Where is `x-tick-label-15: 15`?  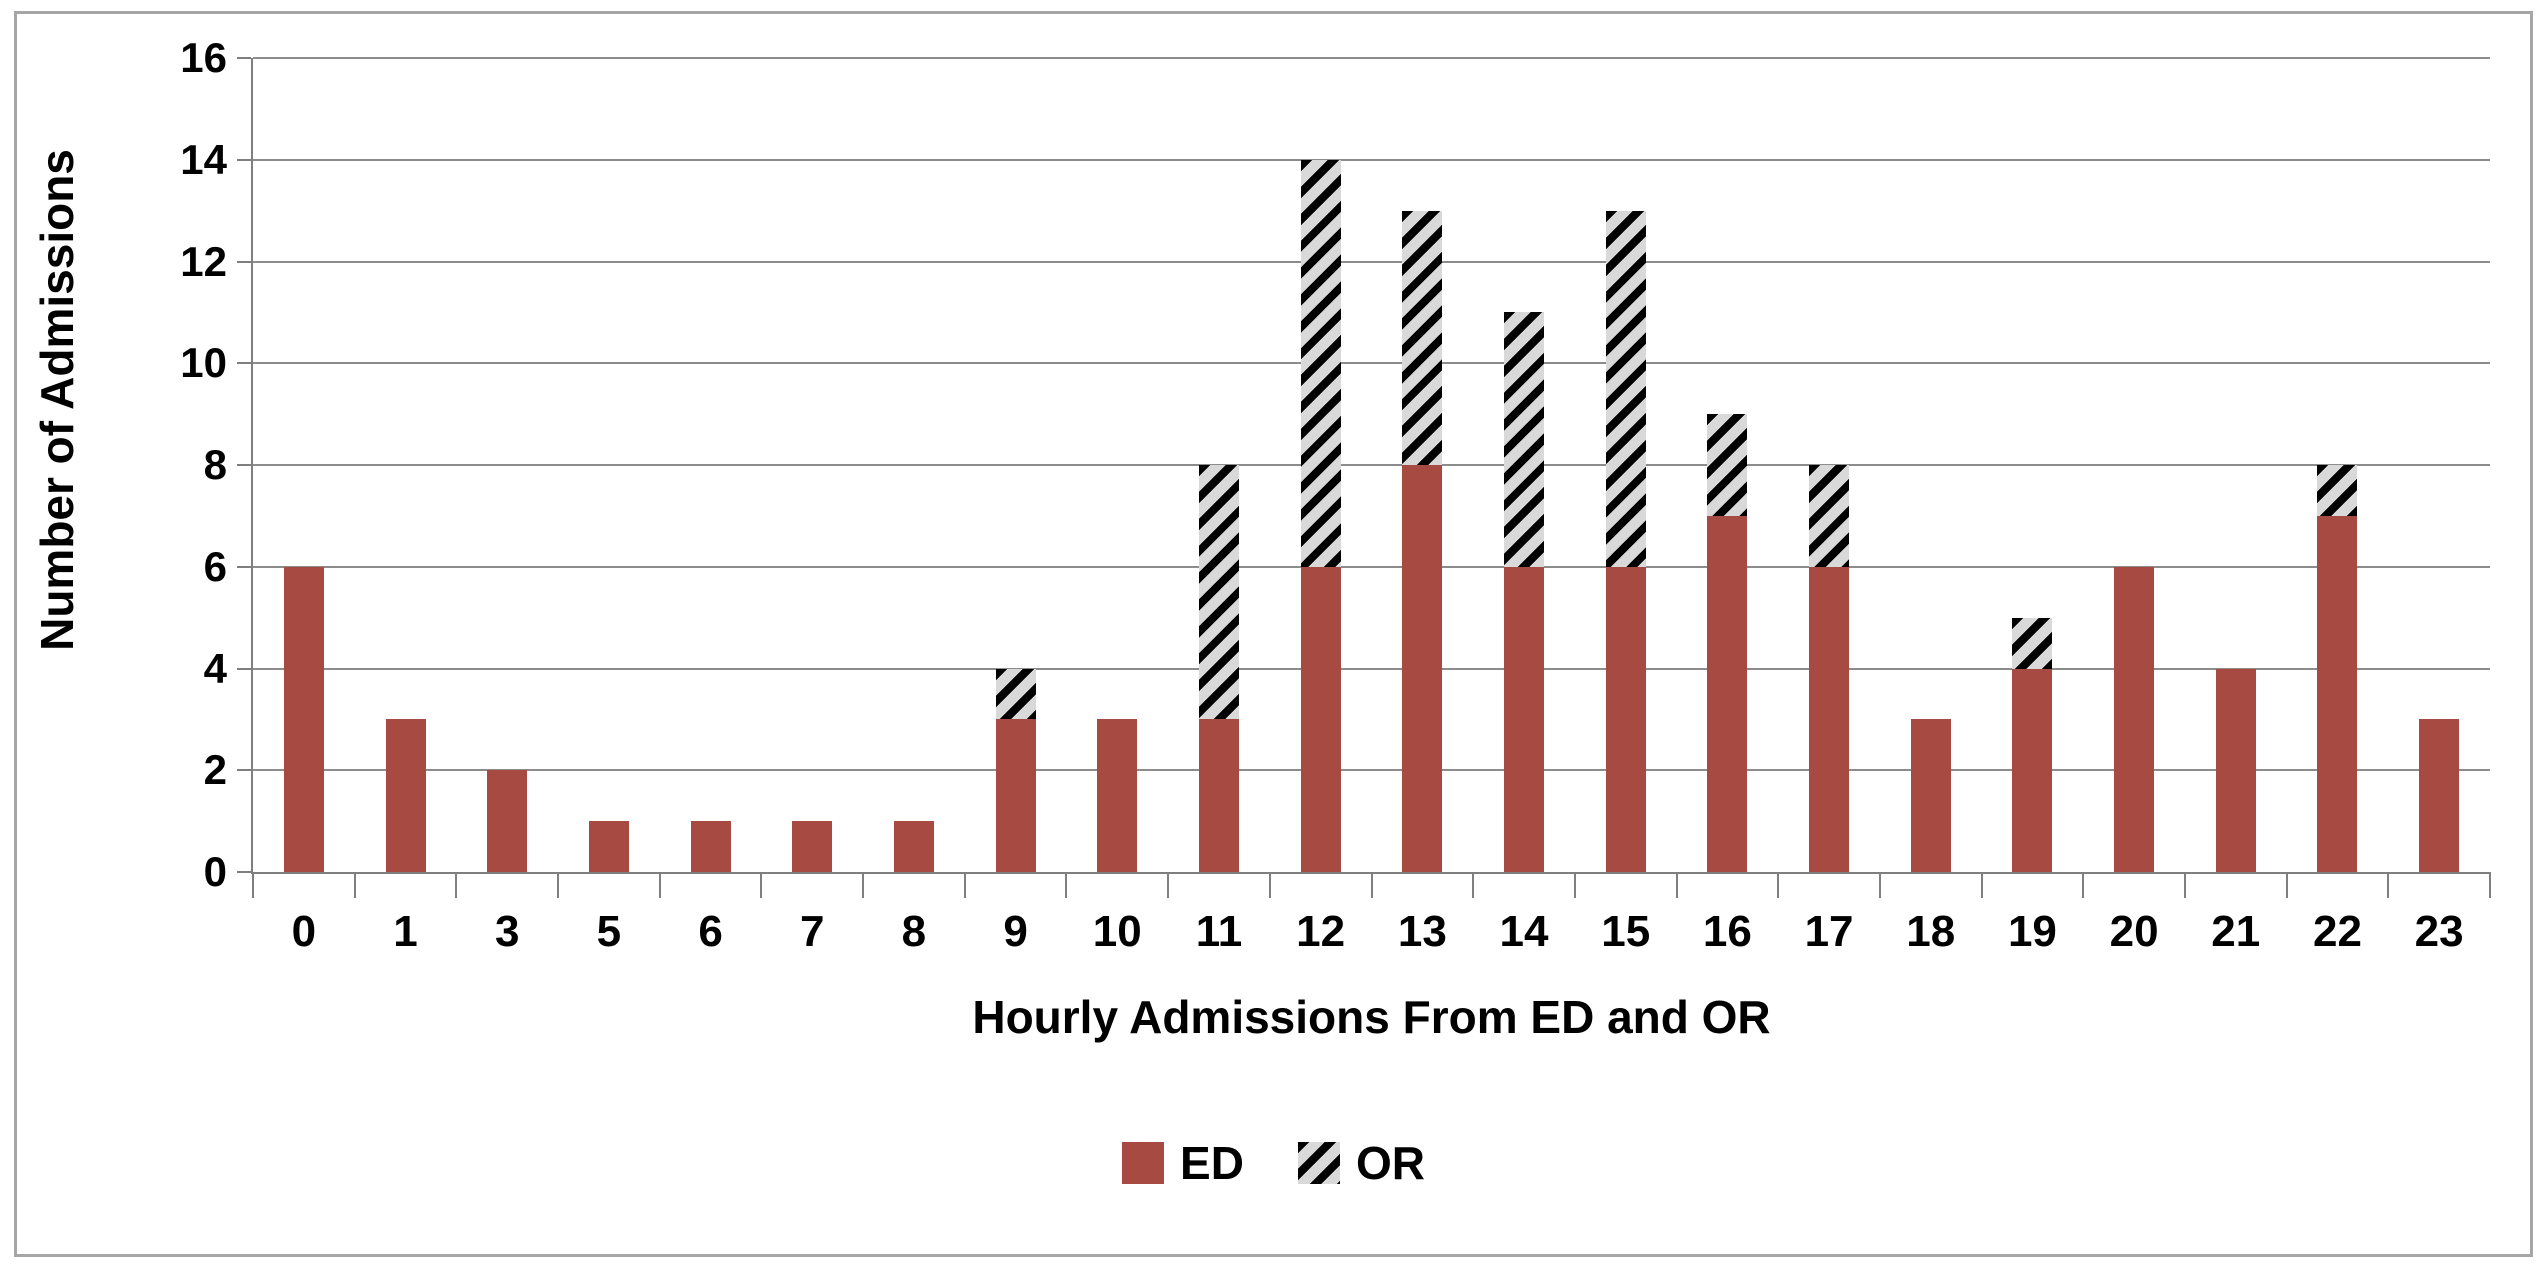 x-tick-label-15: 15 is located at coordinates (1626, 931).